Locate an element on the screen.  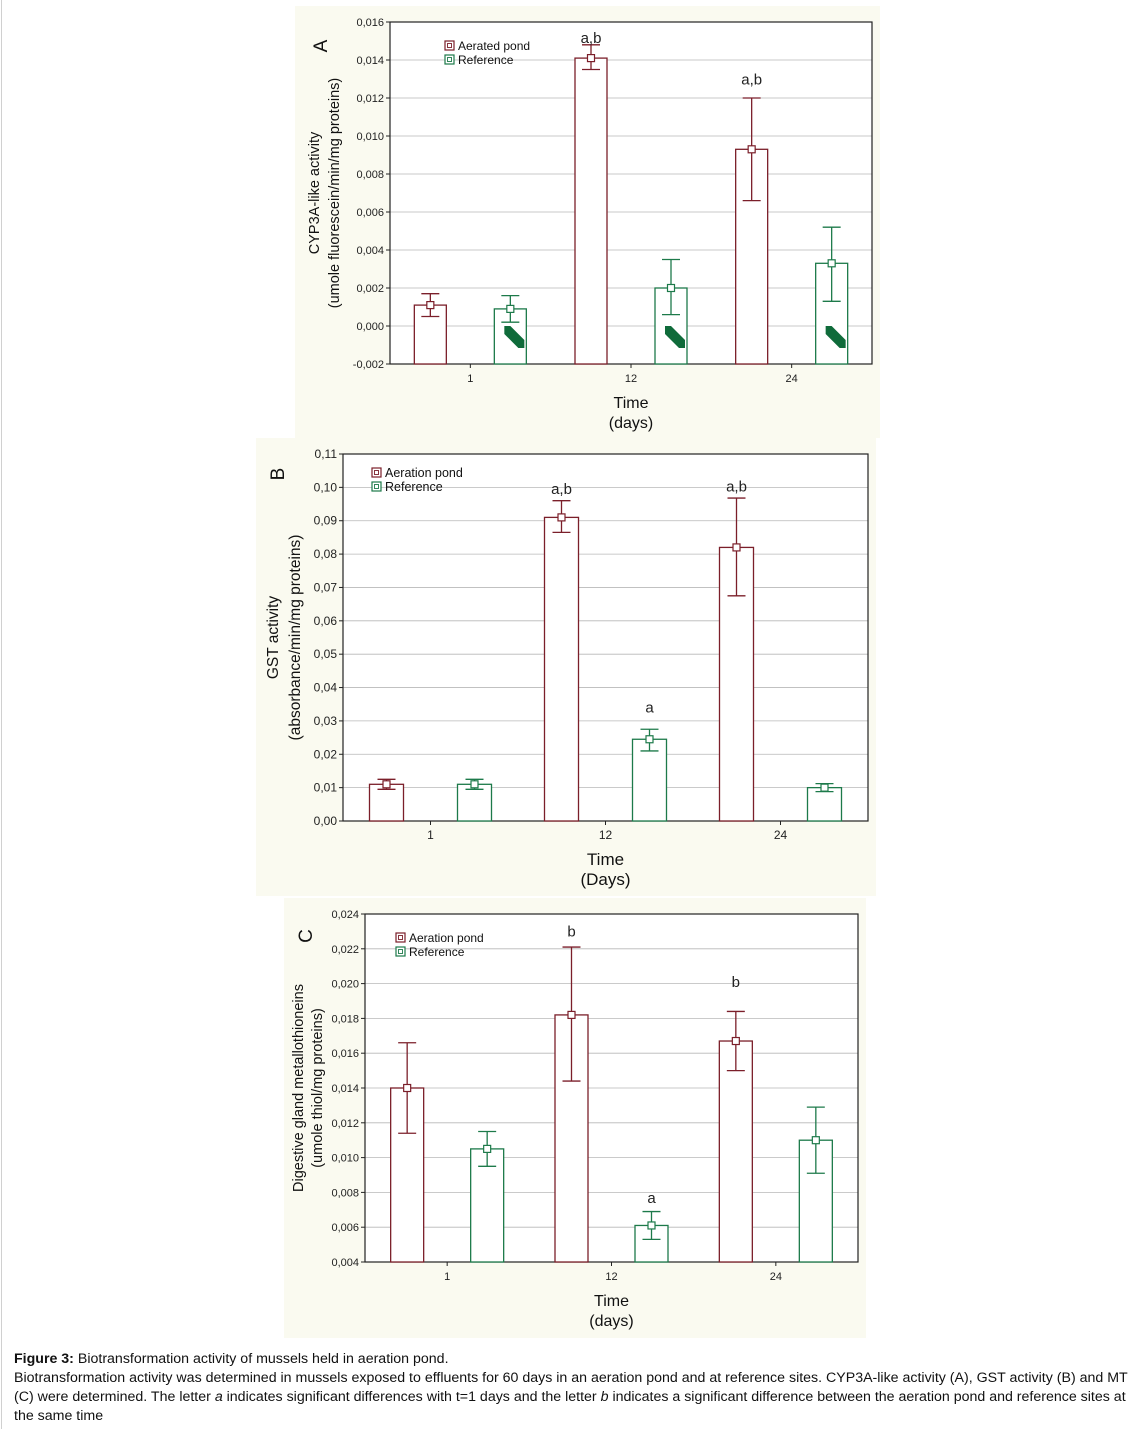
mean-marker-reference-24-c is located at coordinates (815, 1140).